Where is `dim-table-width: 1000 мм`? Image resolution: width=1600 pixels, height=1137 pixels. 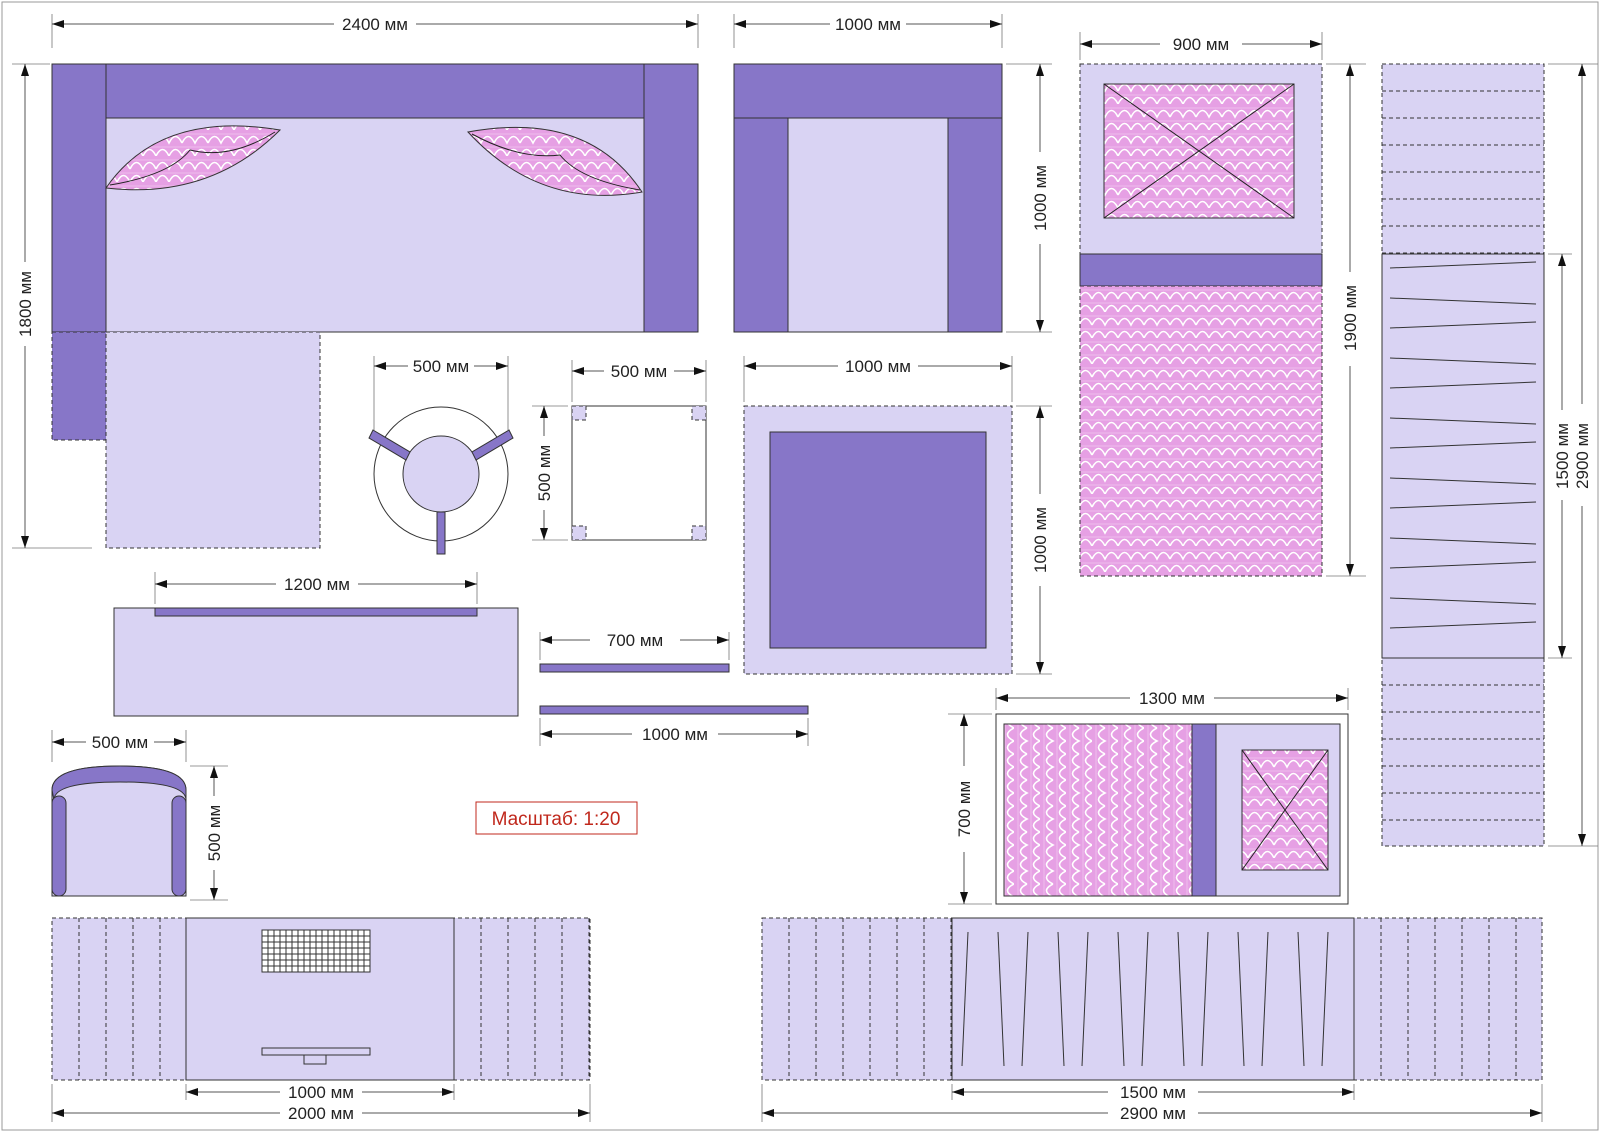 dim-table-width: 1000 мм is located at coordinates (878, 379).